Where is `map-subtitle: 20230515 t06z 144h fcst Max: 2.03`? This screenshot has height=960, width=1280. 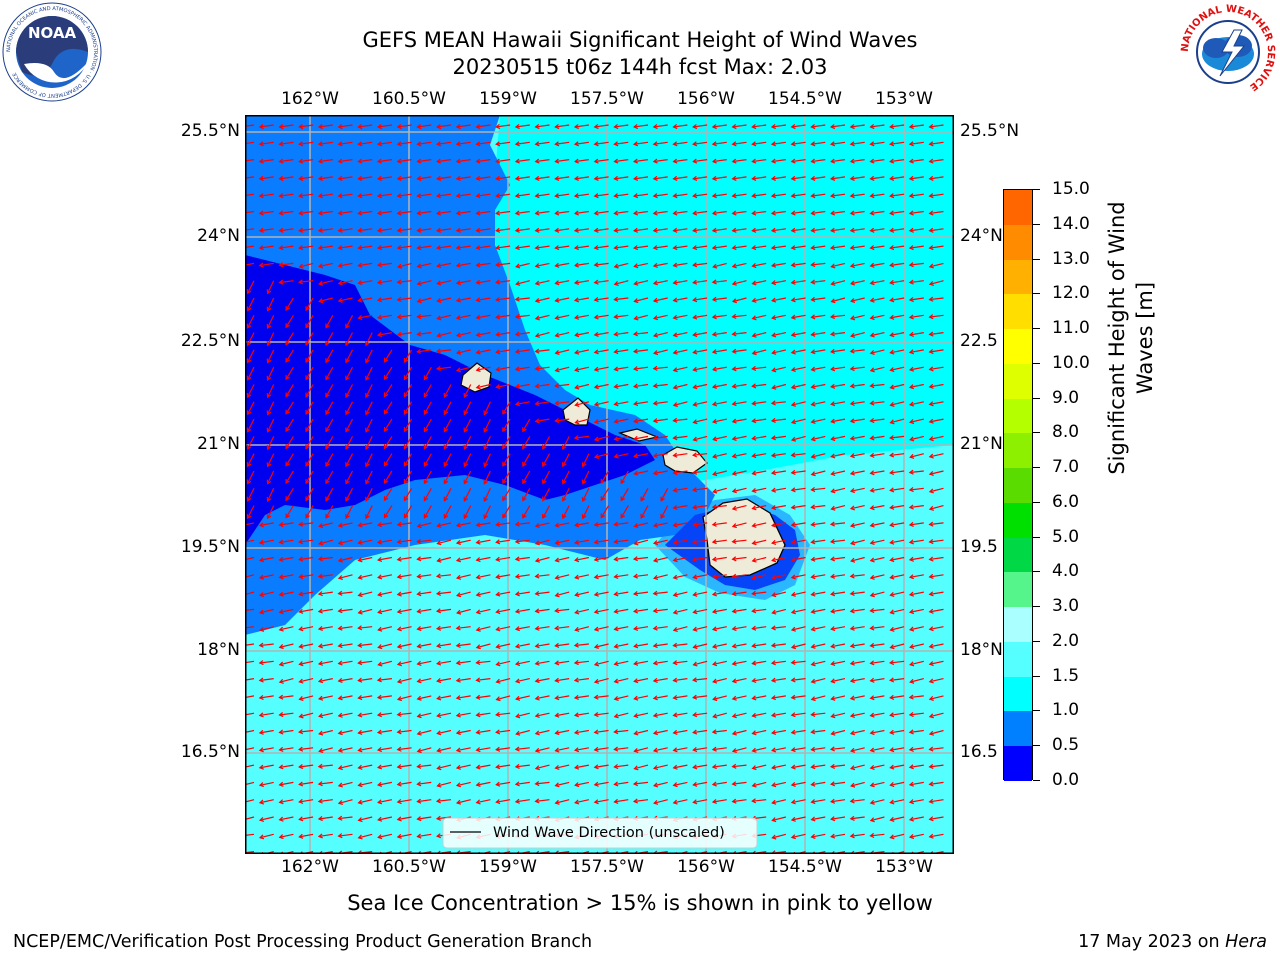
map-subtitle: 20230515 t06z 144h fcst Max: 2.03 is located at coordinates (640, 67).